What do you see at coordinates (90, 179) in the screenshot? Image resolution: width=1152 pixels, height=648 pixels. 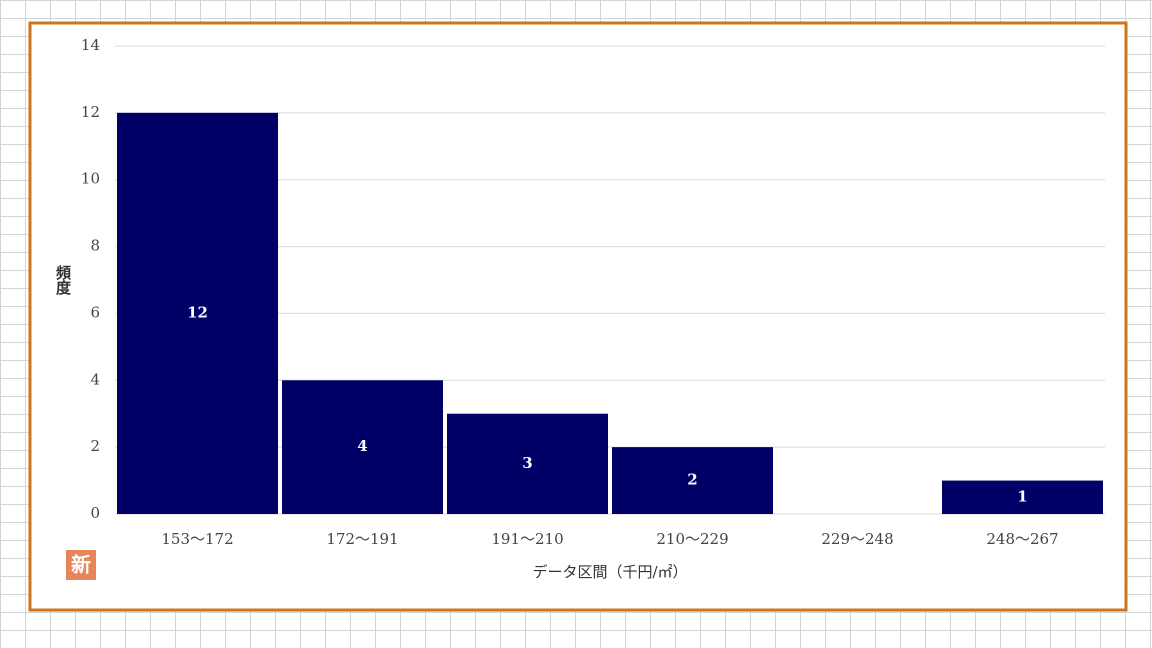 I see `y-tick-label: 10` at bounding box center [90, 179].